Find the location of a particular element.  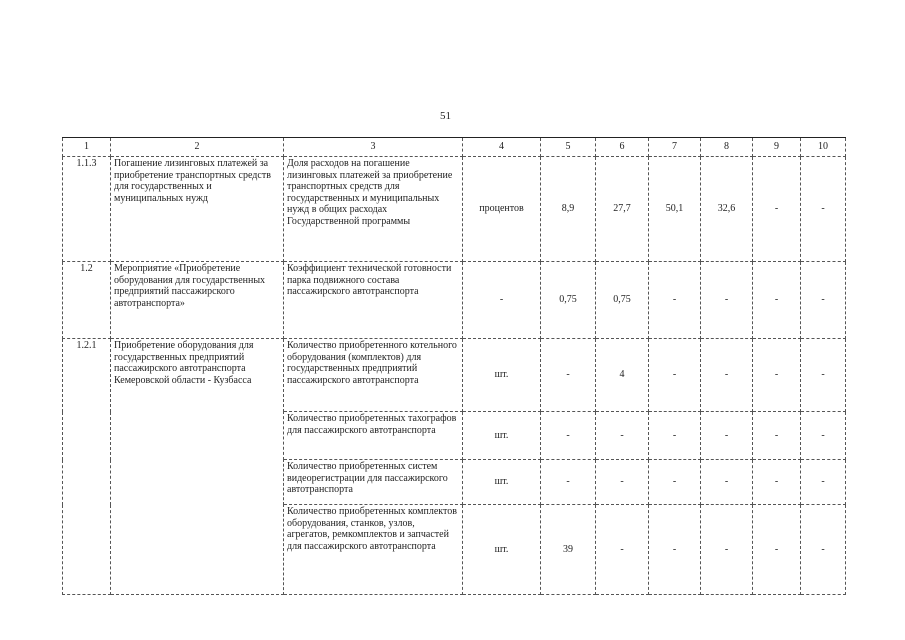

table-cell: 1 is located at coordinates (86, 147).